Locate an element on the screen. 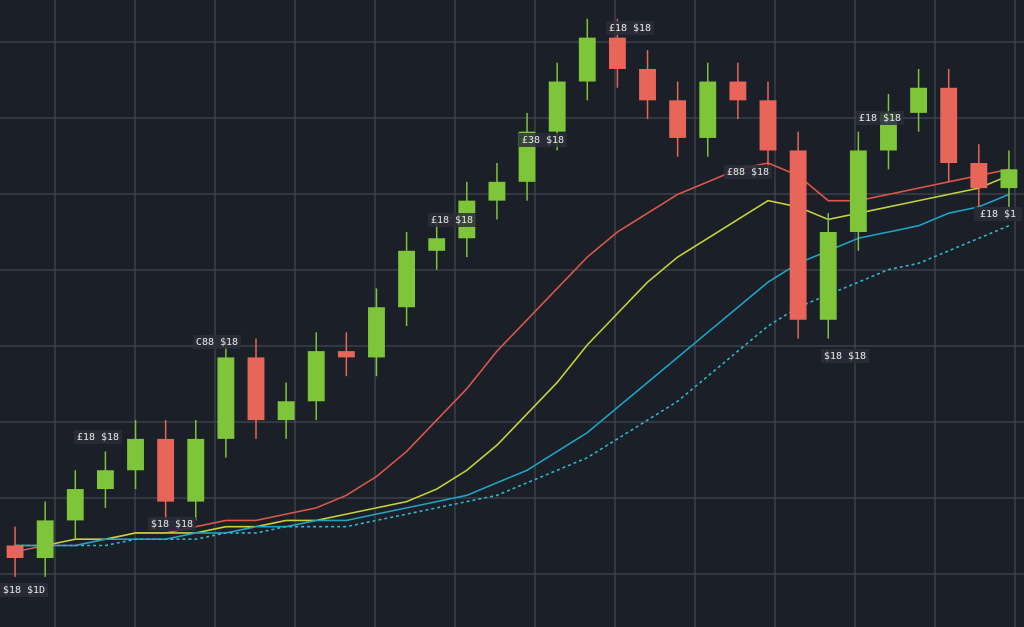 Image resolution: width=1024 pixels, height=627 pixels. annotation: C88 $18 is located at coordinates (217, 342).